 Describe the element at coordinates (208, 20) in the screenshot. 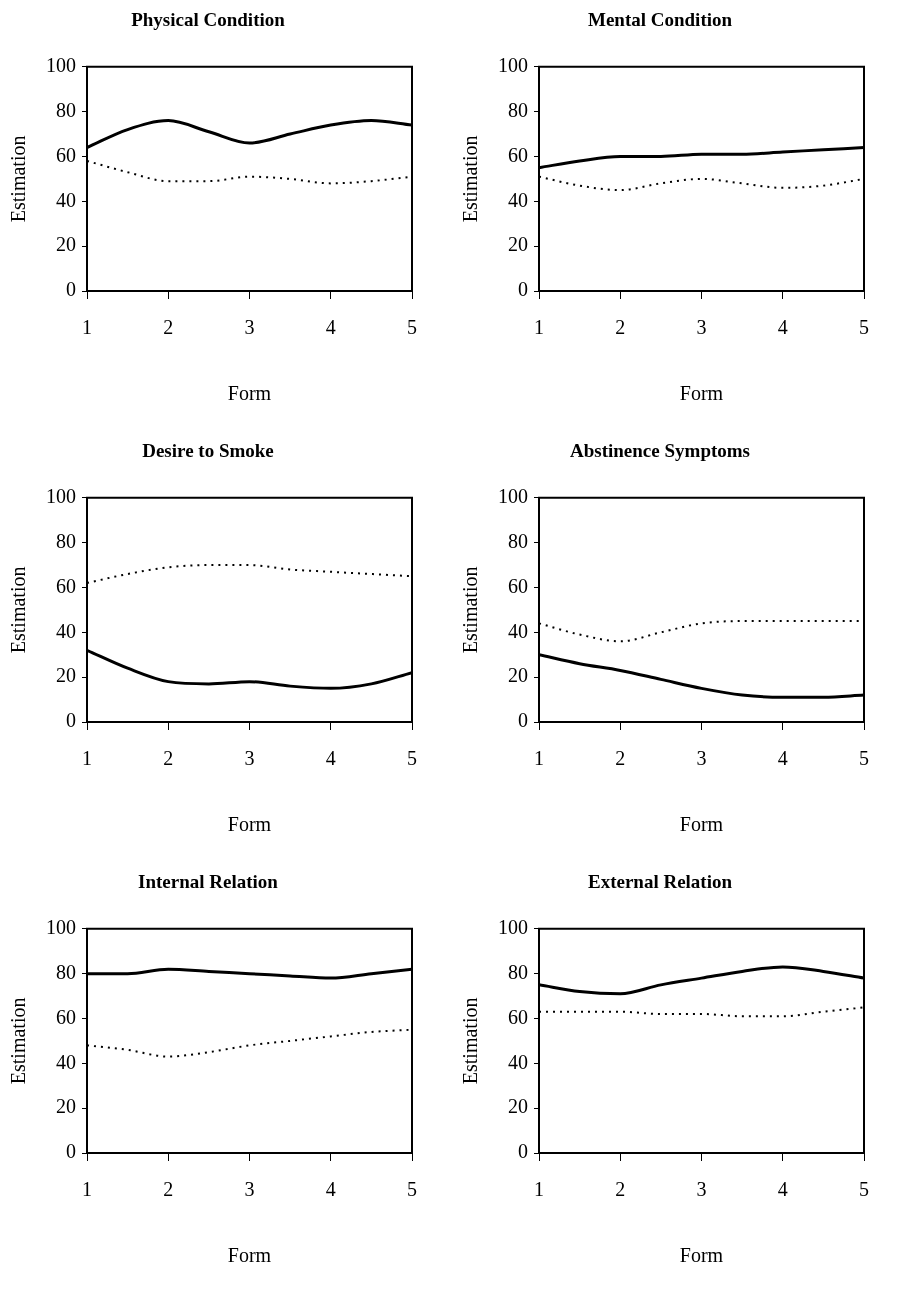

I see `chart-title: Physical Condition` at that location.